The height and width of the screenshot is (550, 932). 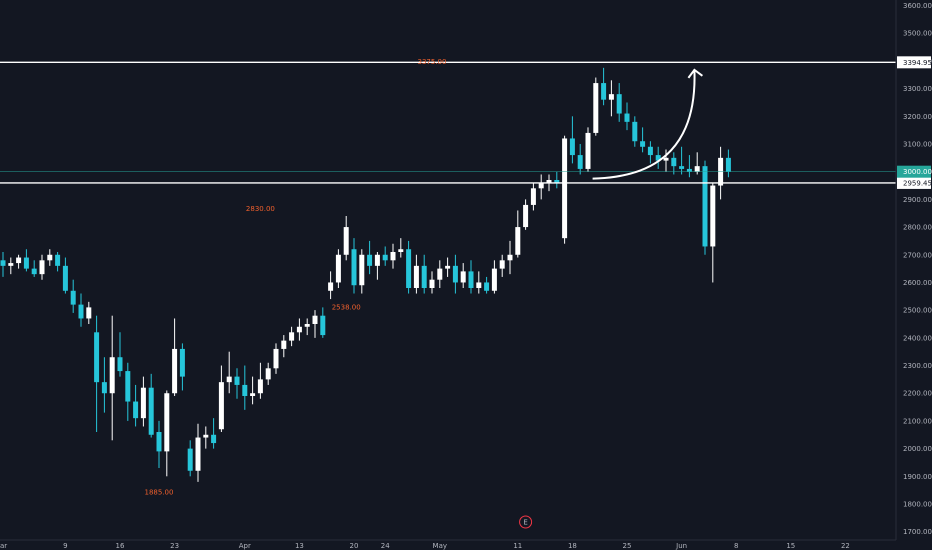 I want to click on event-marker-icon, so click(x=526, y=522).